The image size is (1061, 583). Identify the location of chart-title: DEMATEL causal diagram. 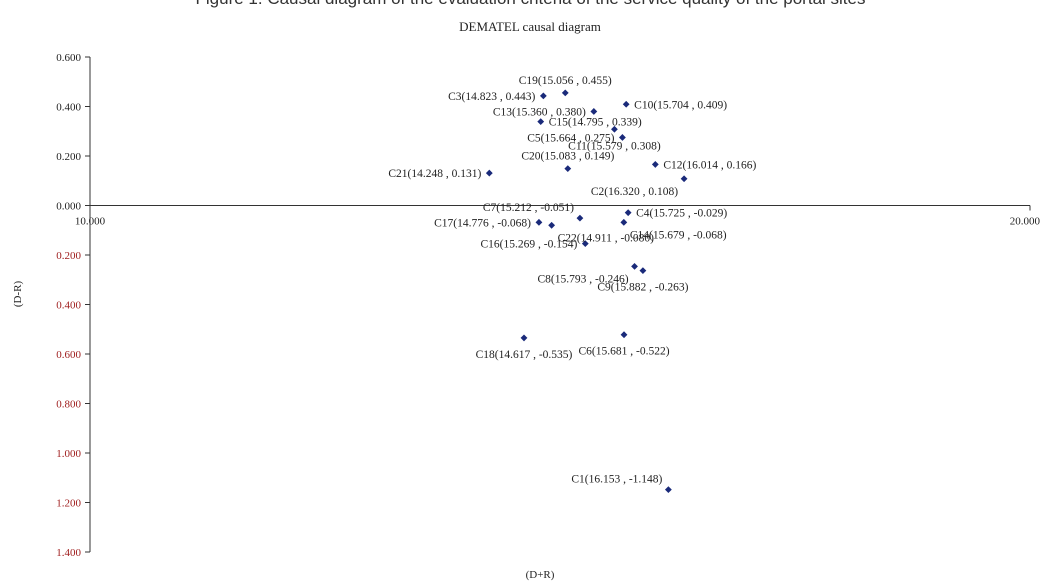
(530, 26).